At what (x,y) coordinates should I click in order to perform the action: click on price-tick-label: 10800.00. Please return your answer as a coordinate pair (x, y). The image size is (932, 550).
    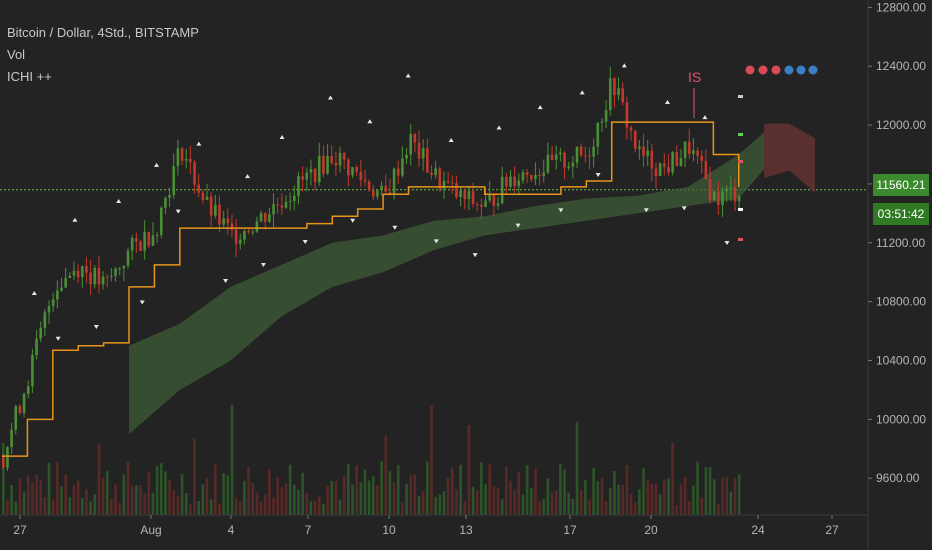
    Looking at the image, I should click on (901, 302).